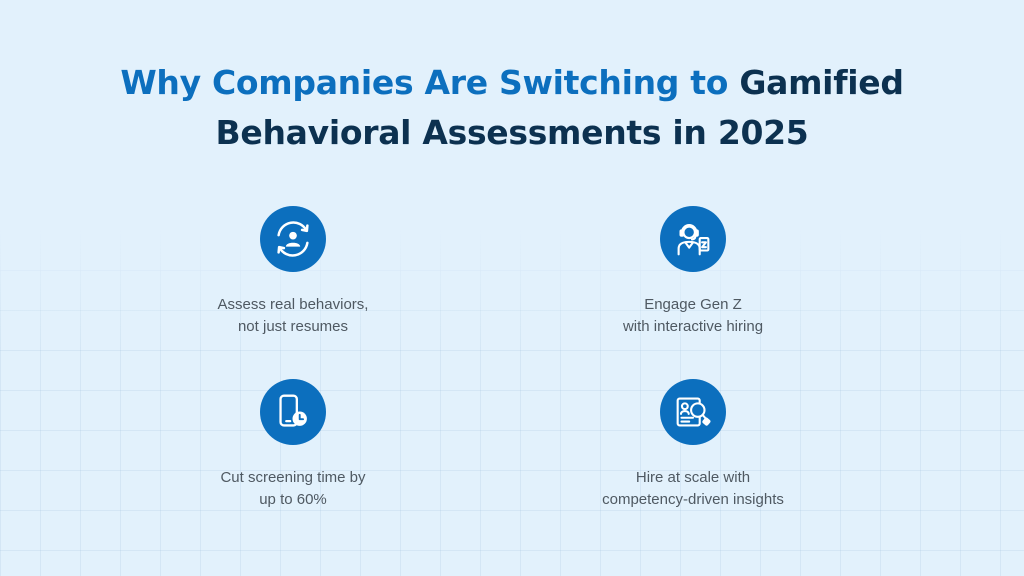 This screenshot has height=576, width=1024. I want to click on profile-search-icon, so click(693, 412).